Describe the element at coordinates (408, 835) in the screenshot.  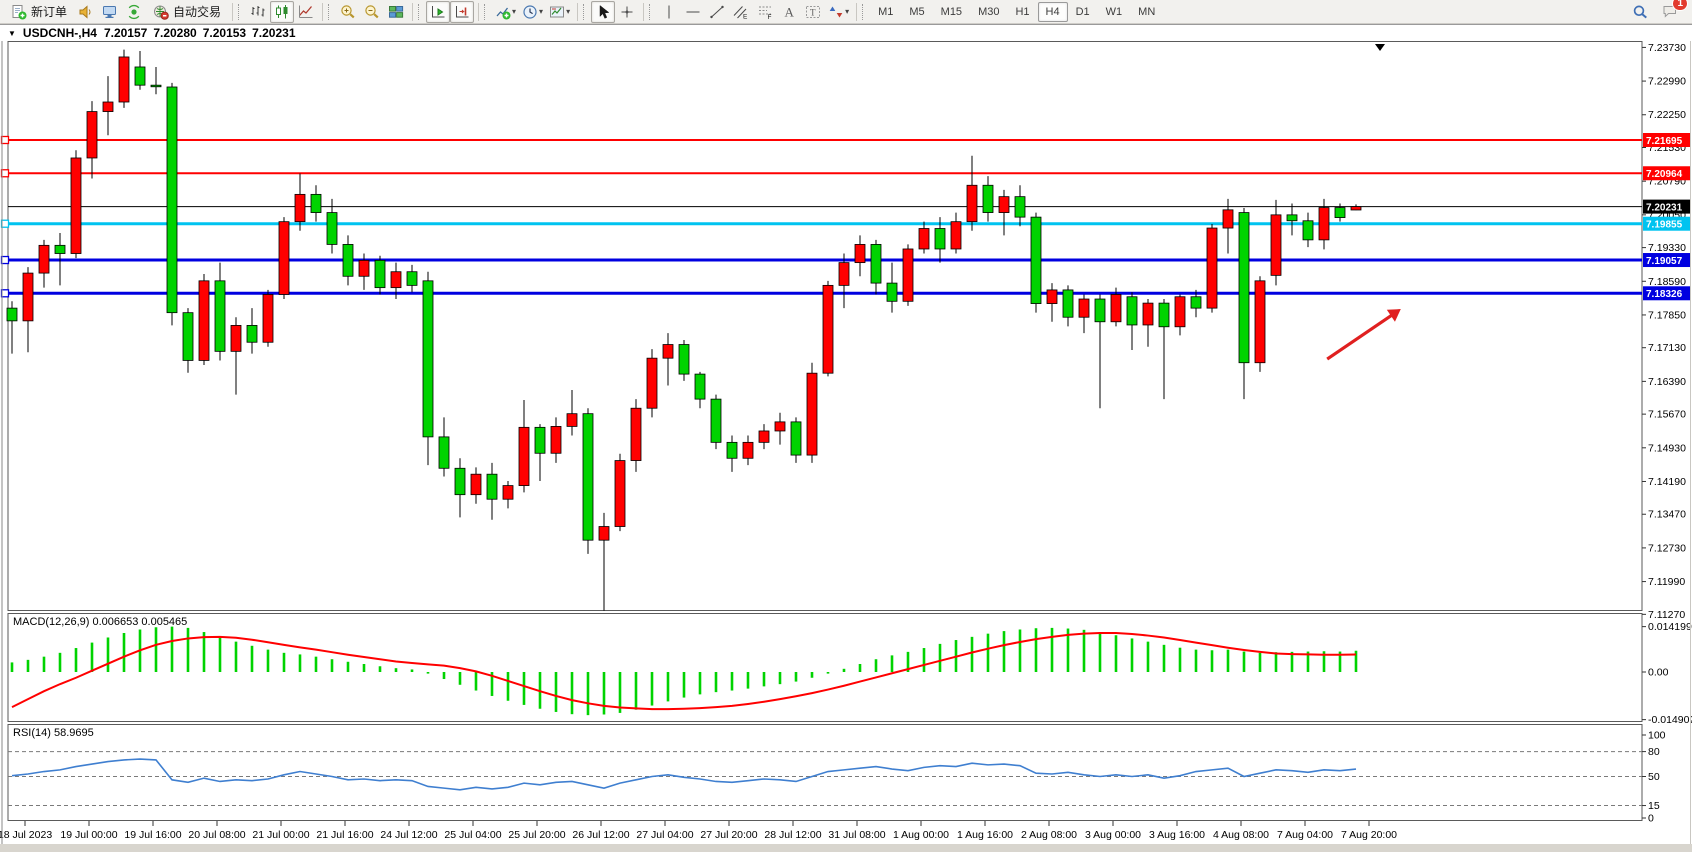
I see `x-tick-label: 24 Jul 12:00` at that location.